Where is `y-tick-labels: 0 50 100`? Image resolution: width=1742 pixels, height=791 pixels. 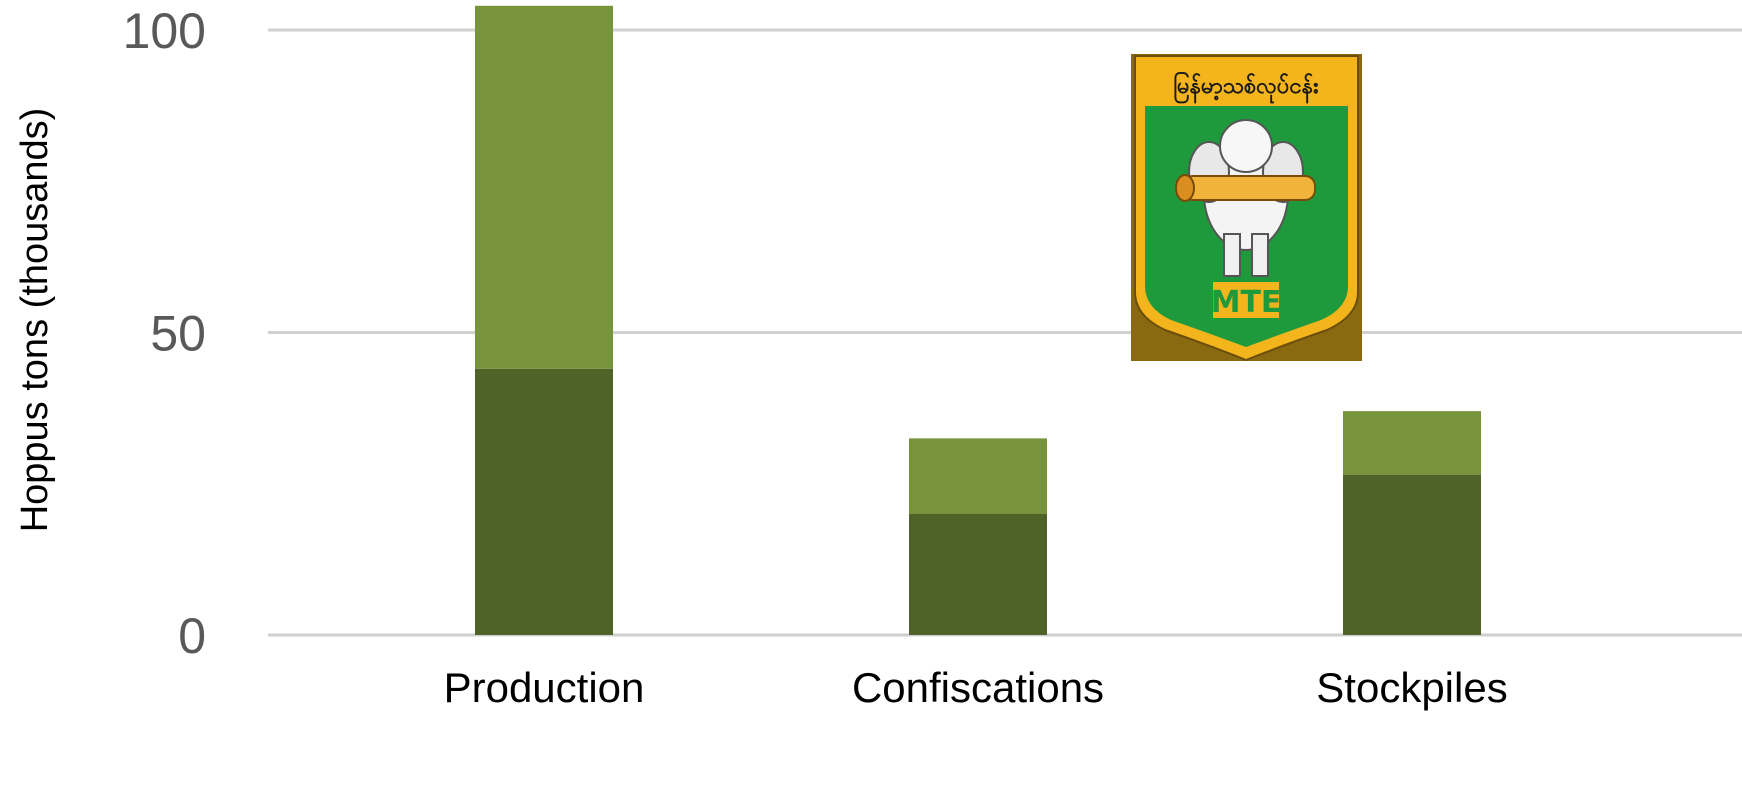 y-tick-labels: 0 50 100 is located at coordinates (164, 333).